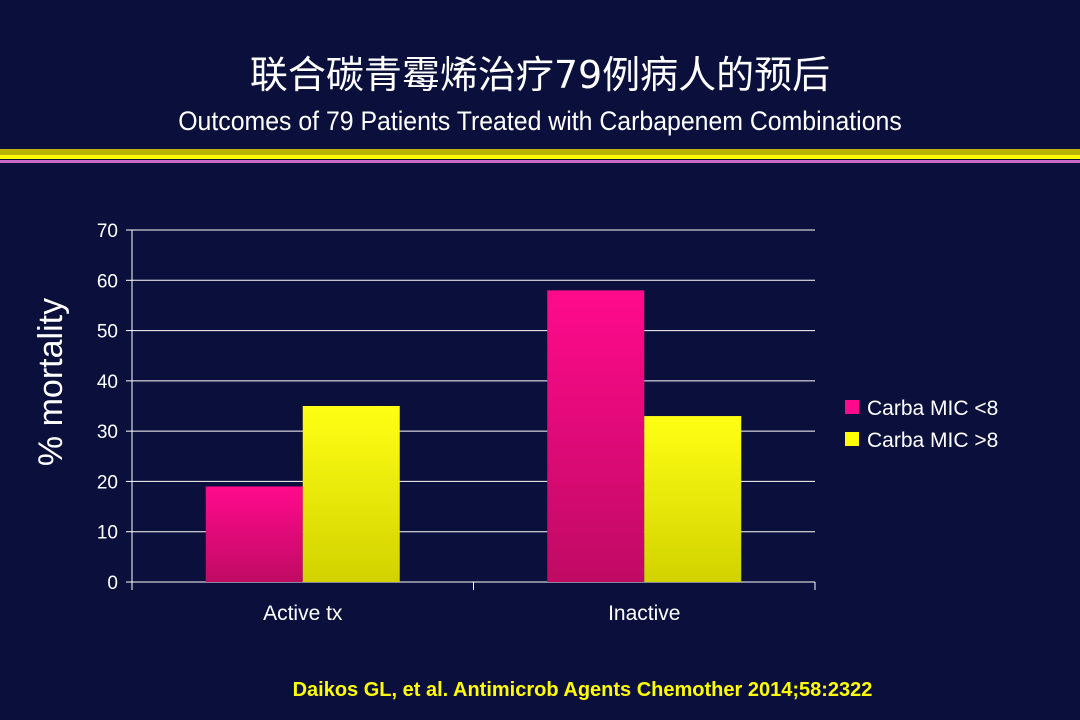 Image resolution: width=1080 pixels, height=720 pixels. Describe the element at coordinates (112, 583) in the screenshot. I see `y-tick-label: 0` at that location.